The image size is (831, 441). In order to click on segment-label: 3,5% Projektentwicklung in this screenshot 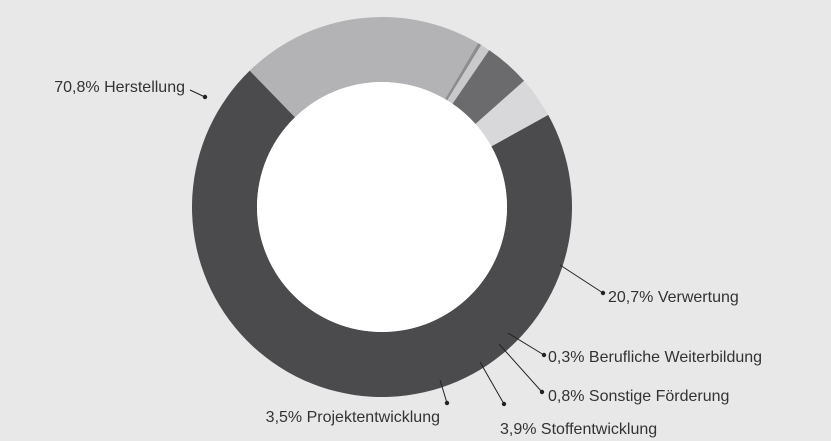, I will do `click(353, 417)`.